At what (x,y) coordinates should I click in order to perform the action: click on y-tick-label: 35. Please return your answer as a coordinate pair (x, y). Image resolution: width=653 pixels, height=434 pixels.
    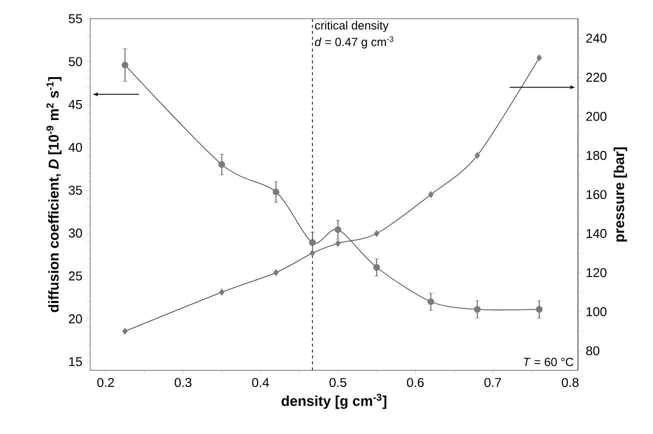
    Looking at the image, I should click on (75, 190).